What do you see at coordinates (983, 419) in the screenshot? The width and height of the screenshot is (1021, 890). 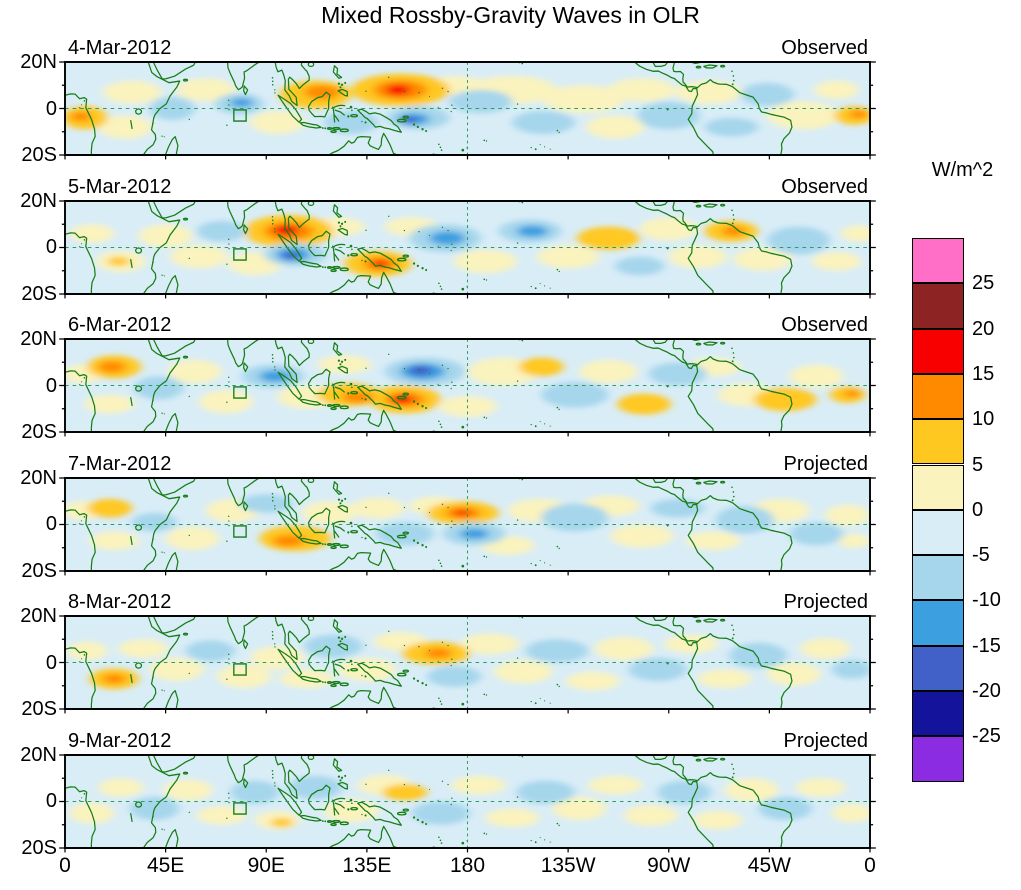 I see `colorbar-tick-label: 10` at bounding box center [983, 419].